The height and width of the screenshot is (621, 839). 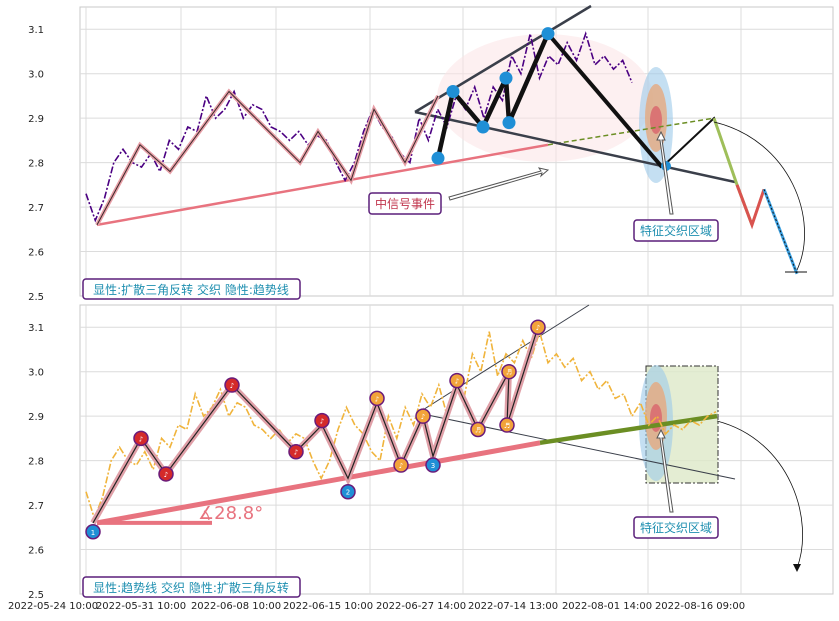 I want to click on top-ytick-label: 2.8, so click(x=36, y=164).